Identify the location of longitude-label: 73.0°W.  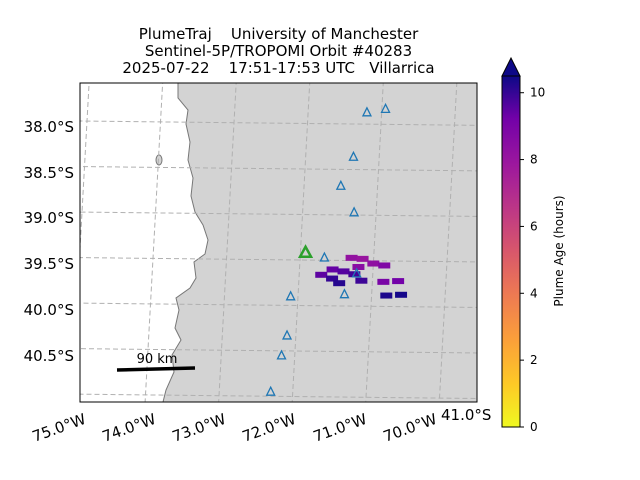
(199, 428).